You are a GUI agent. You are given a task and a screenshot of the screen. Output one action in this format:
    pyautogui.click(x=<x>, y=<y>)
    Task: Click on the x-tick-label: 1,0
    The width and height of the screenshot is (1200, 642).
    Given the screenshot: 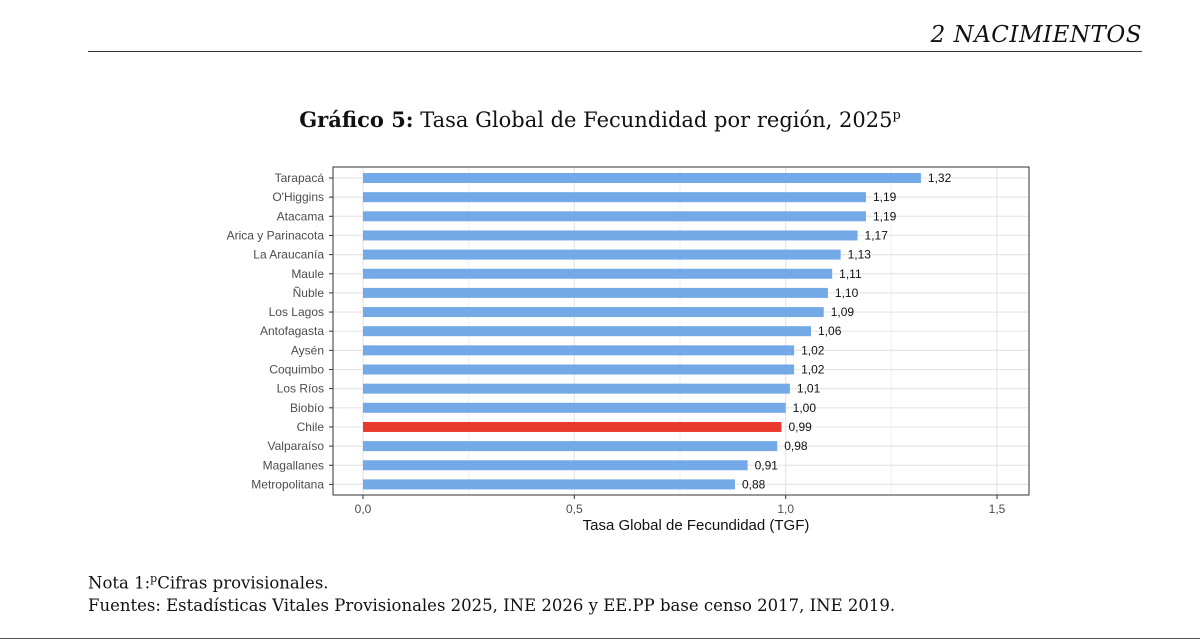 What is the action you would take?
    pyautogui.click(x=785, y=509)
    